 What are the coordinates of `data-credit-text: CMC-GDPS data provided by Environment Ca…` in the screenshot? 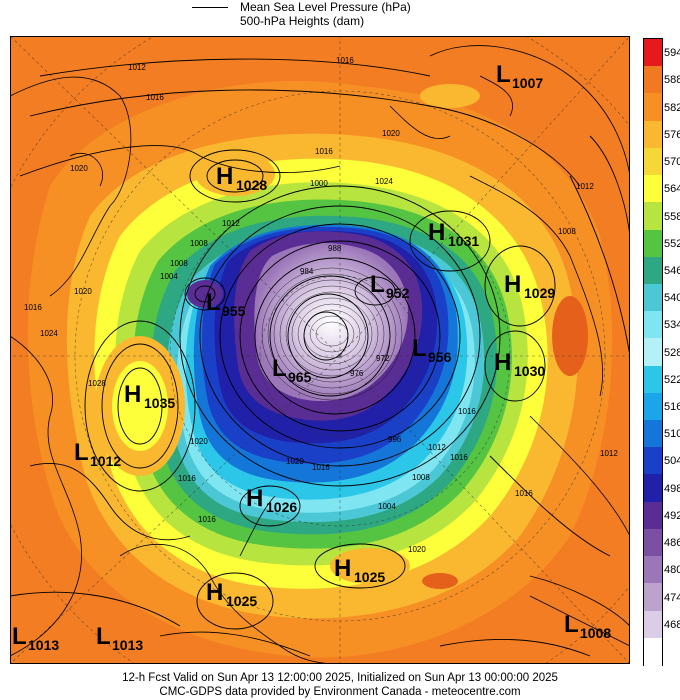 It's located at (340, 692).